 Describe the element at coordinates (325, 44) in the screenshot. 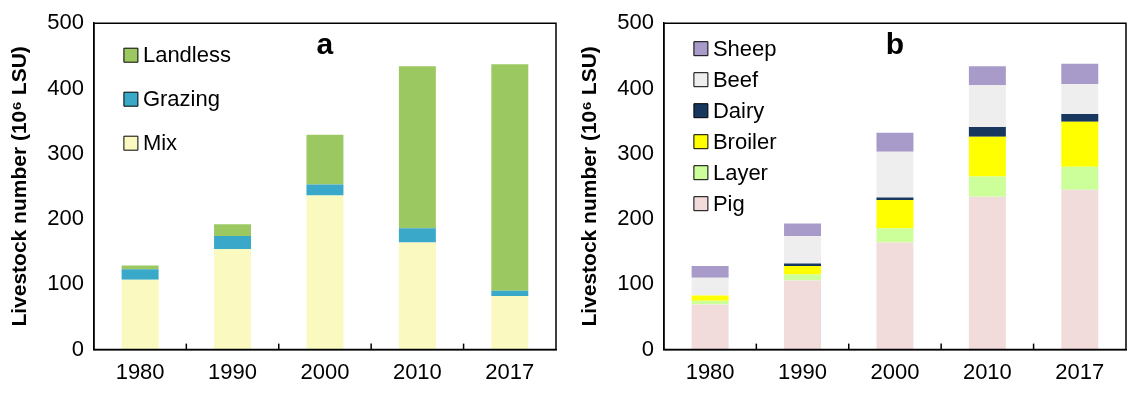

I see `chart-title: a` at that location.